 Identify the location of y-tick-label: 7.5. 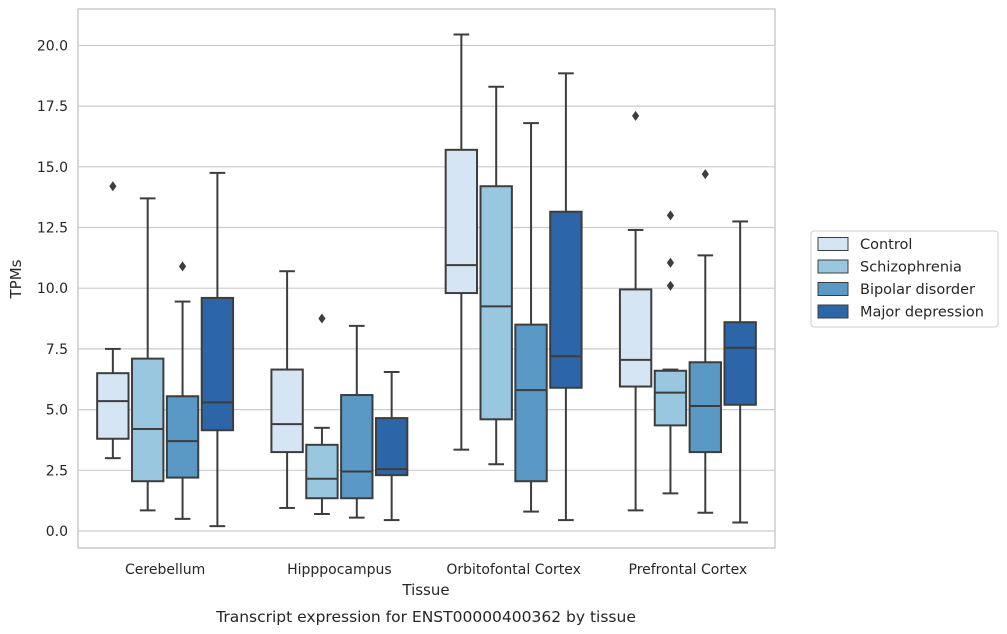
(57, 350).